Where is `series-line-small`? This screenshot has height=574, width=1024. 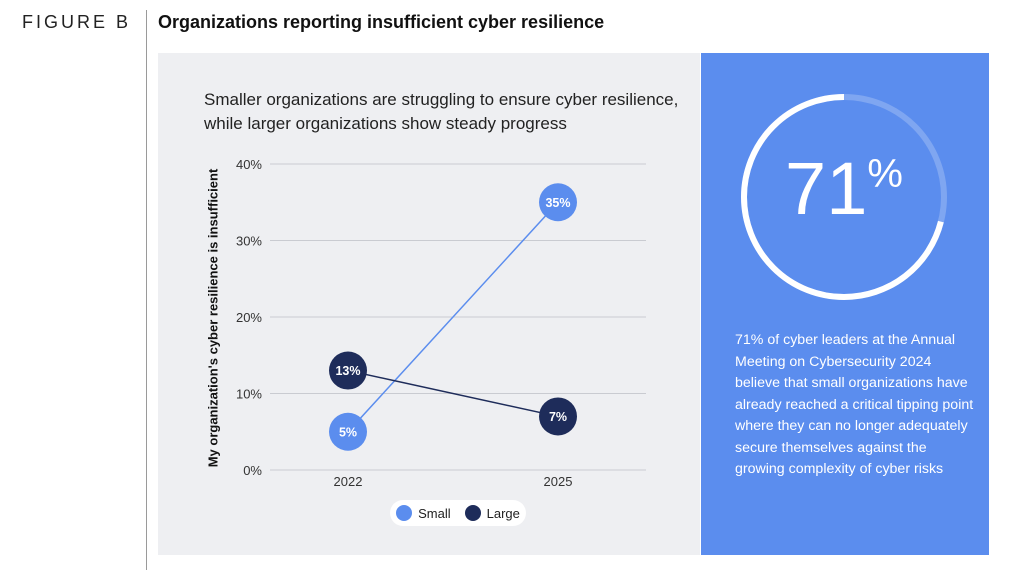 series-line-small is located at coordinates (453, 317).